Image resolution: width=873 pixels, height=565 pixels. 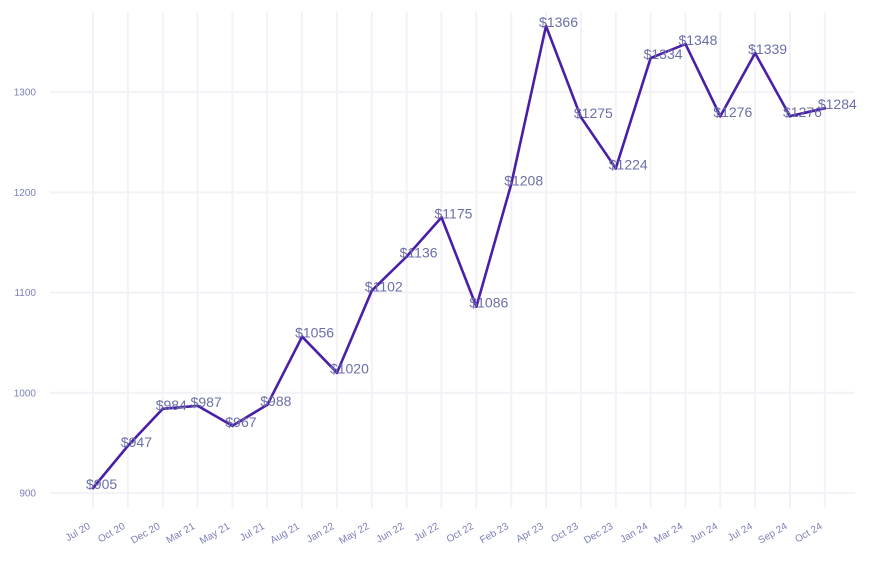 I want to click on data-label: $967, so click(x=240, y=422).